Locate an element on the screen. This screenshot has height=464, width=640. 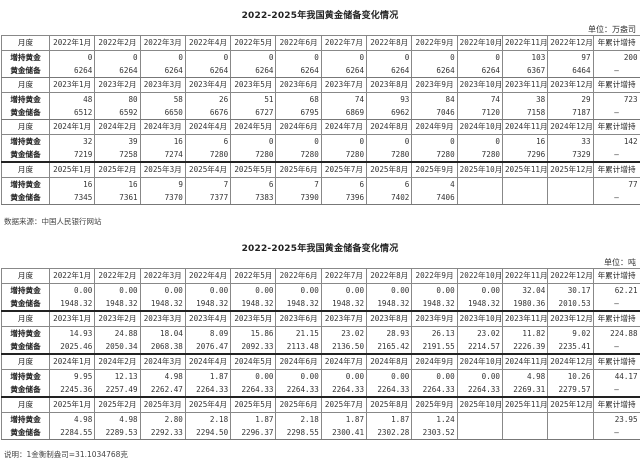
increase-value: 1.87 is located at coordinates (389, 419).